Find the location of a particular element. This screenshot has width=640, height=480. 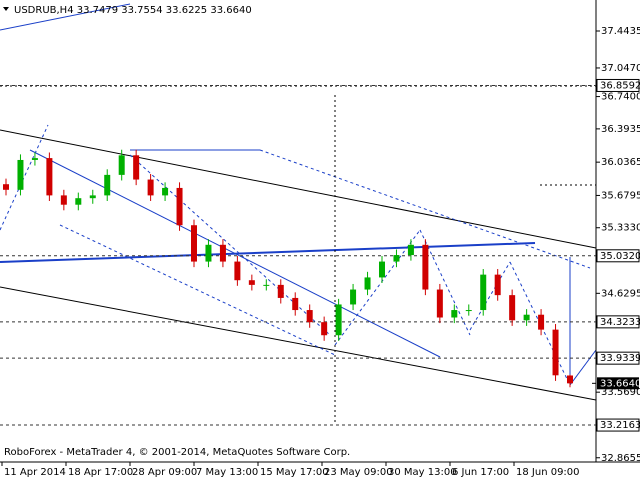

title-arrow is located at coordinates (6, 9).